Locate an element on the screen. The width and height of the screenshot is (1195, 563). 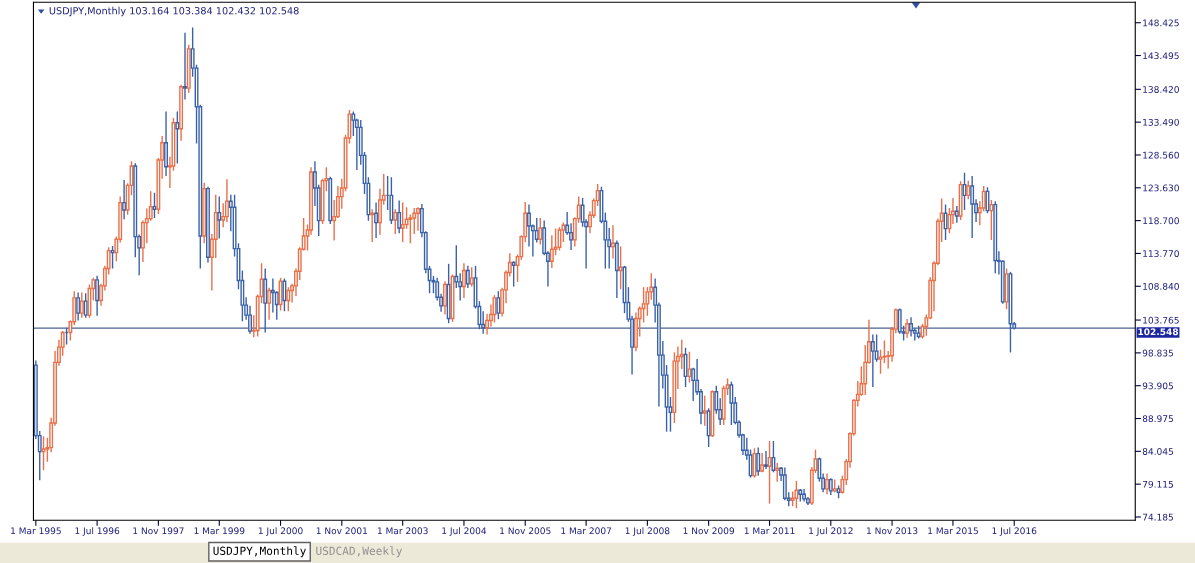
y-tick-label: 79.115 is located at coordinates (1157, 484).